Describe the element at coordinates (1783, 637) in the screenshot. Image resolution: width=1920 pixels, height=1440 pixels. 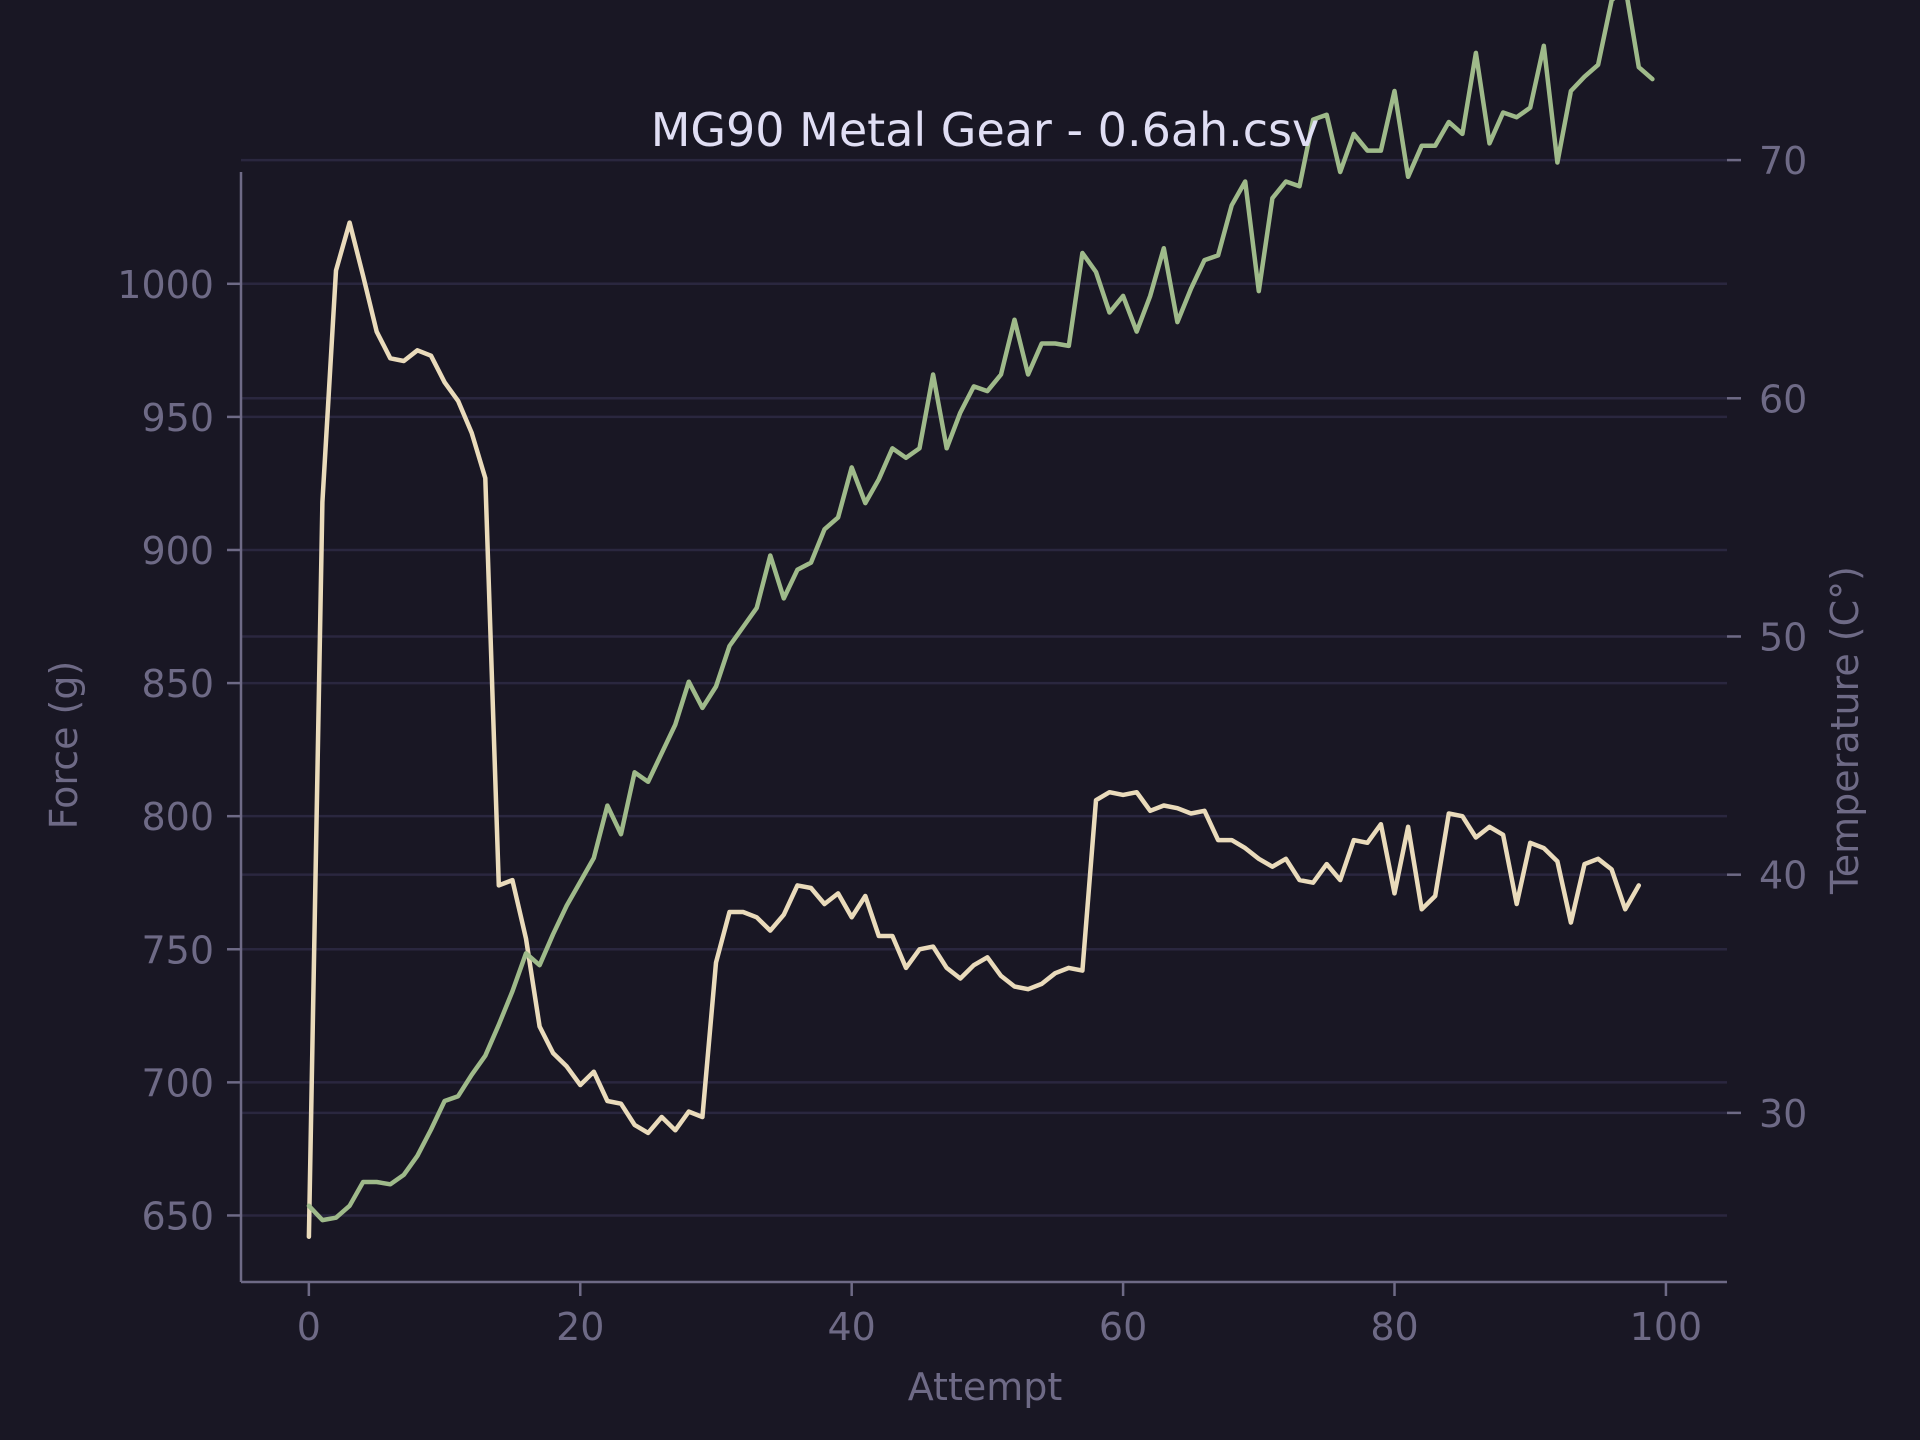
I see `y-tick-label-right-50: 50` at that location.